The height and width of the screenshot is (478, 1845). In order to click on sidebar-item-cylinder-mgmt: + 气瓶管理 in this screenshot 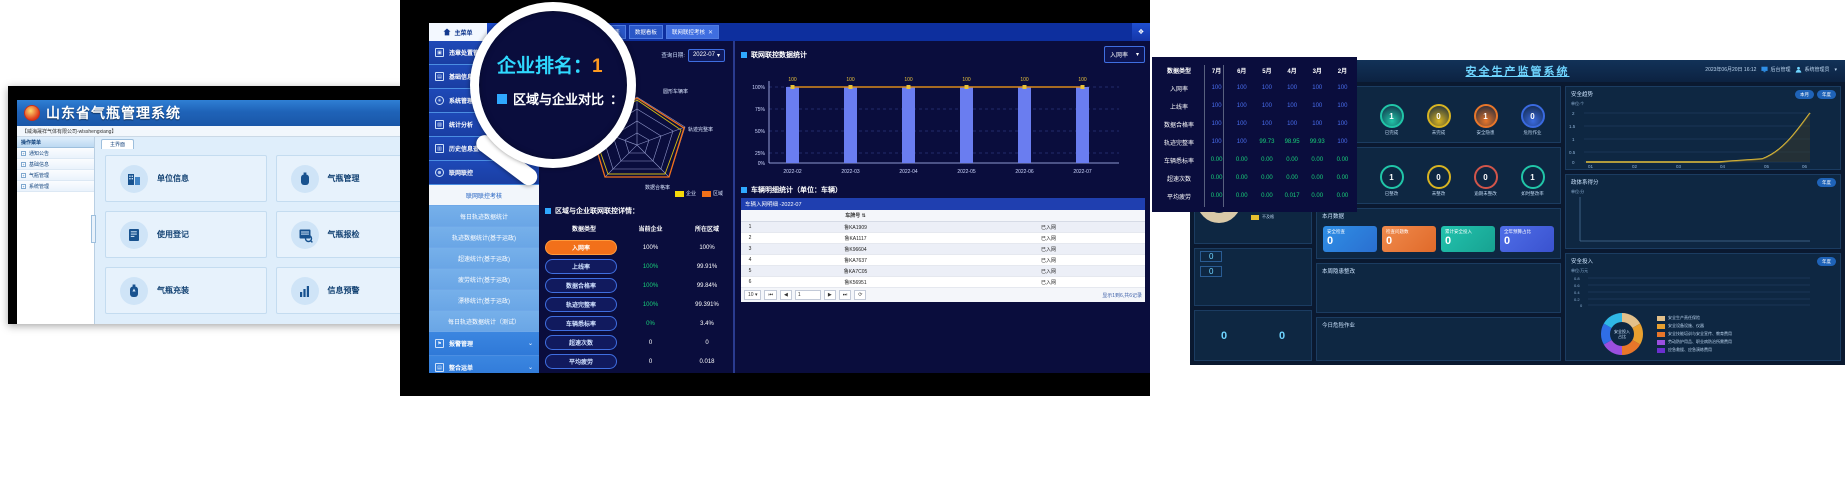, I will do `click(55, 175)`.